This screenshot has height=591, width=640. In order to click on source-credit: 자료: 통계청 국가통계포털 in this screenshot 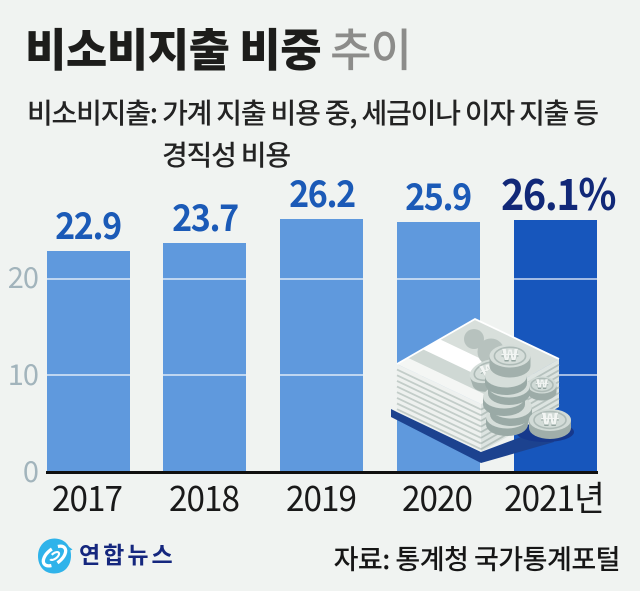, I will do `click(477, 557)`.